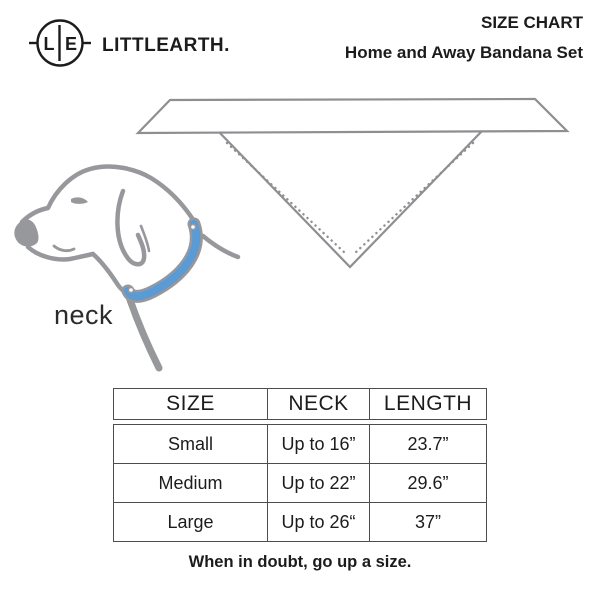 This screenshot has width=600, height=597. What do you see at coordinates (319, 404) in the screenshot?
I see `column-header-neck: NECK` at bounding box center [319, 404].